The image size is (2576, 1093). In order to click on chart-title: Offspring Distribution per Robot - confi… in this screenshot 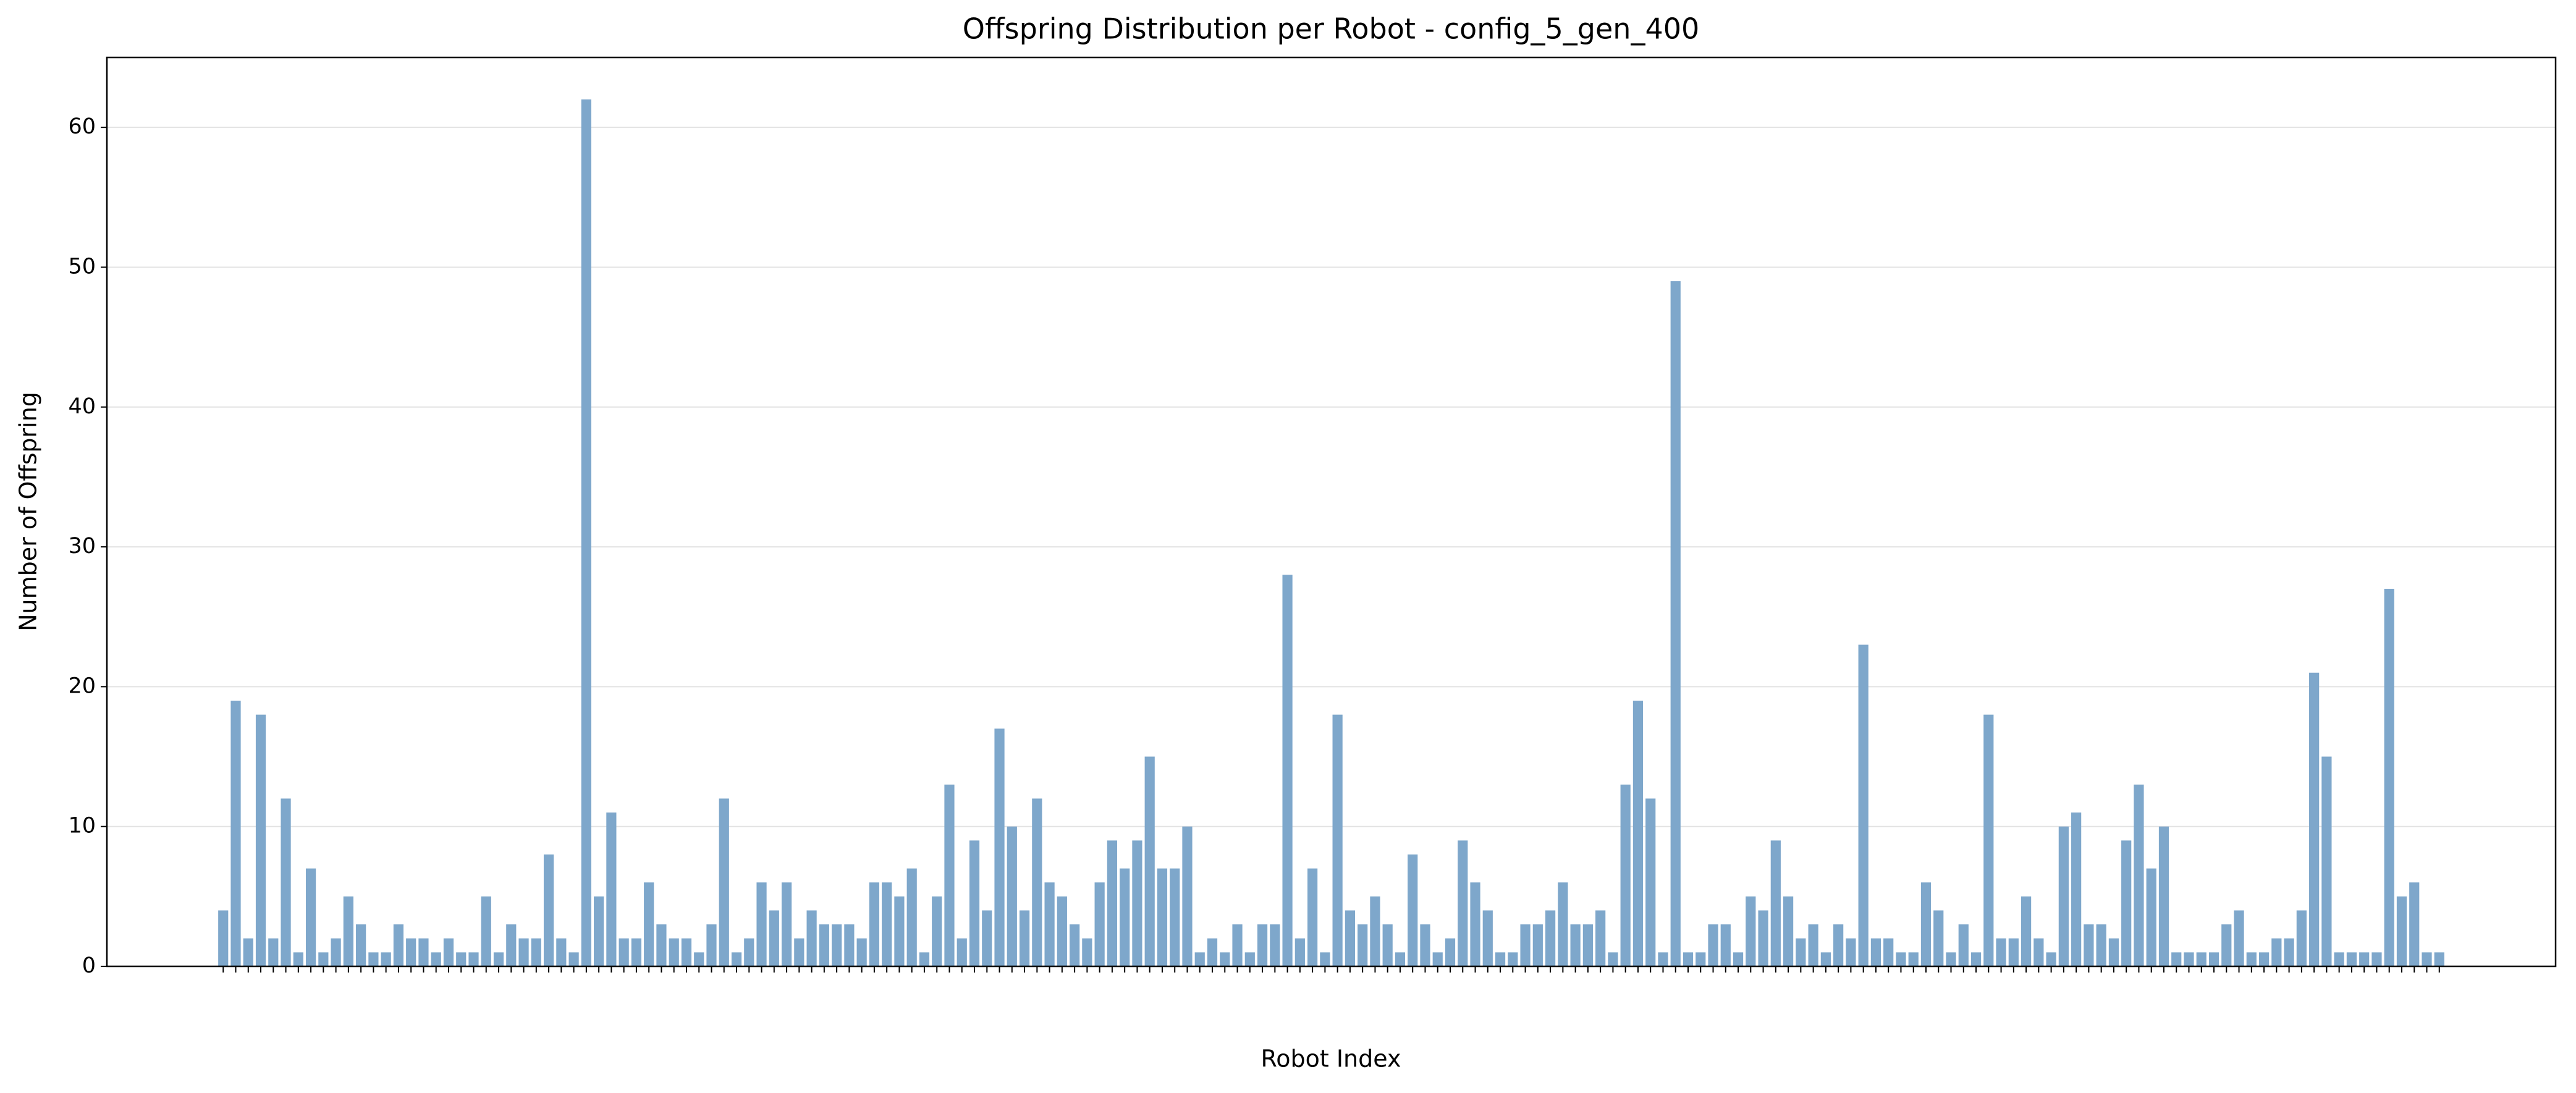, I will do `click(1331, 29)`.